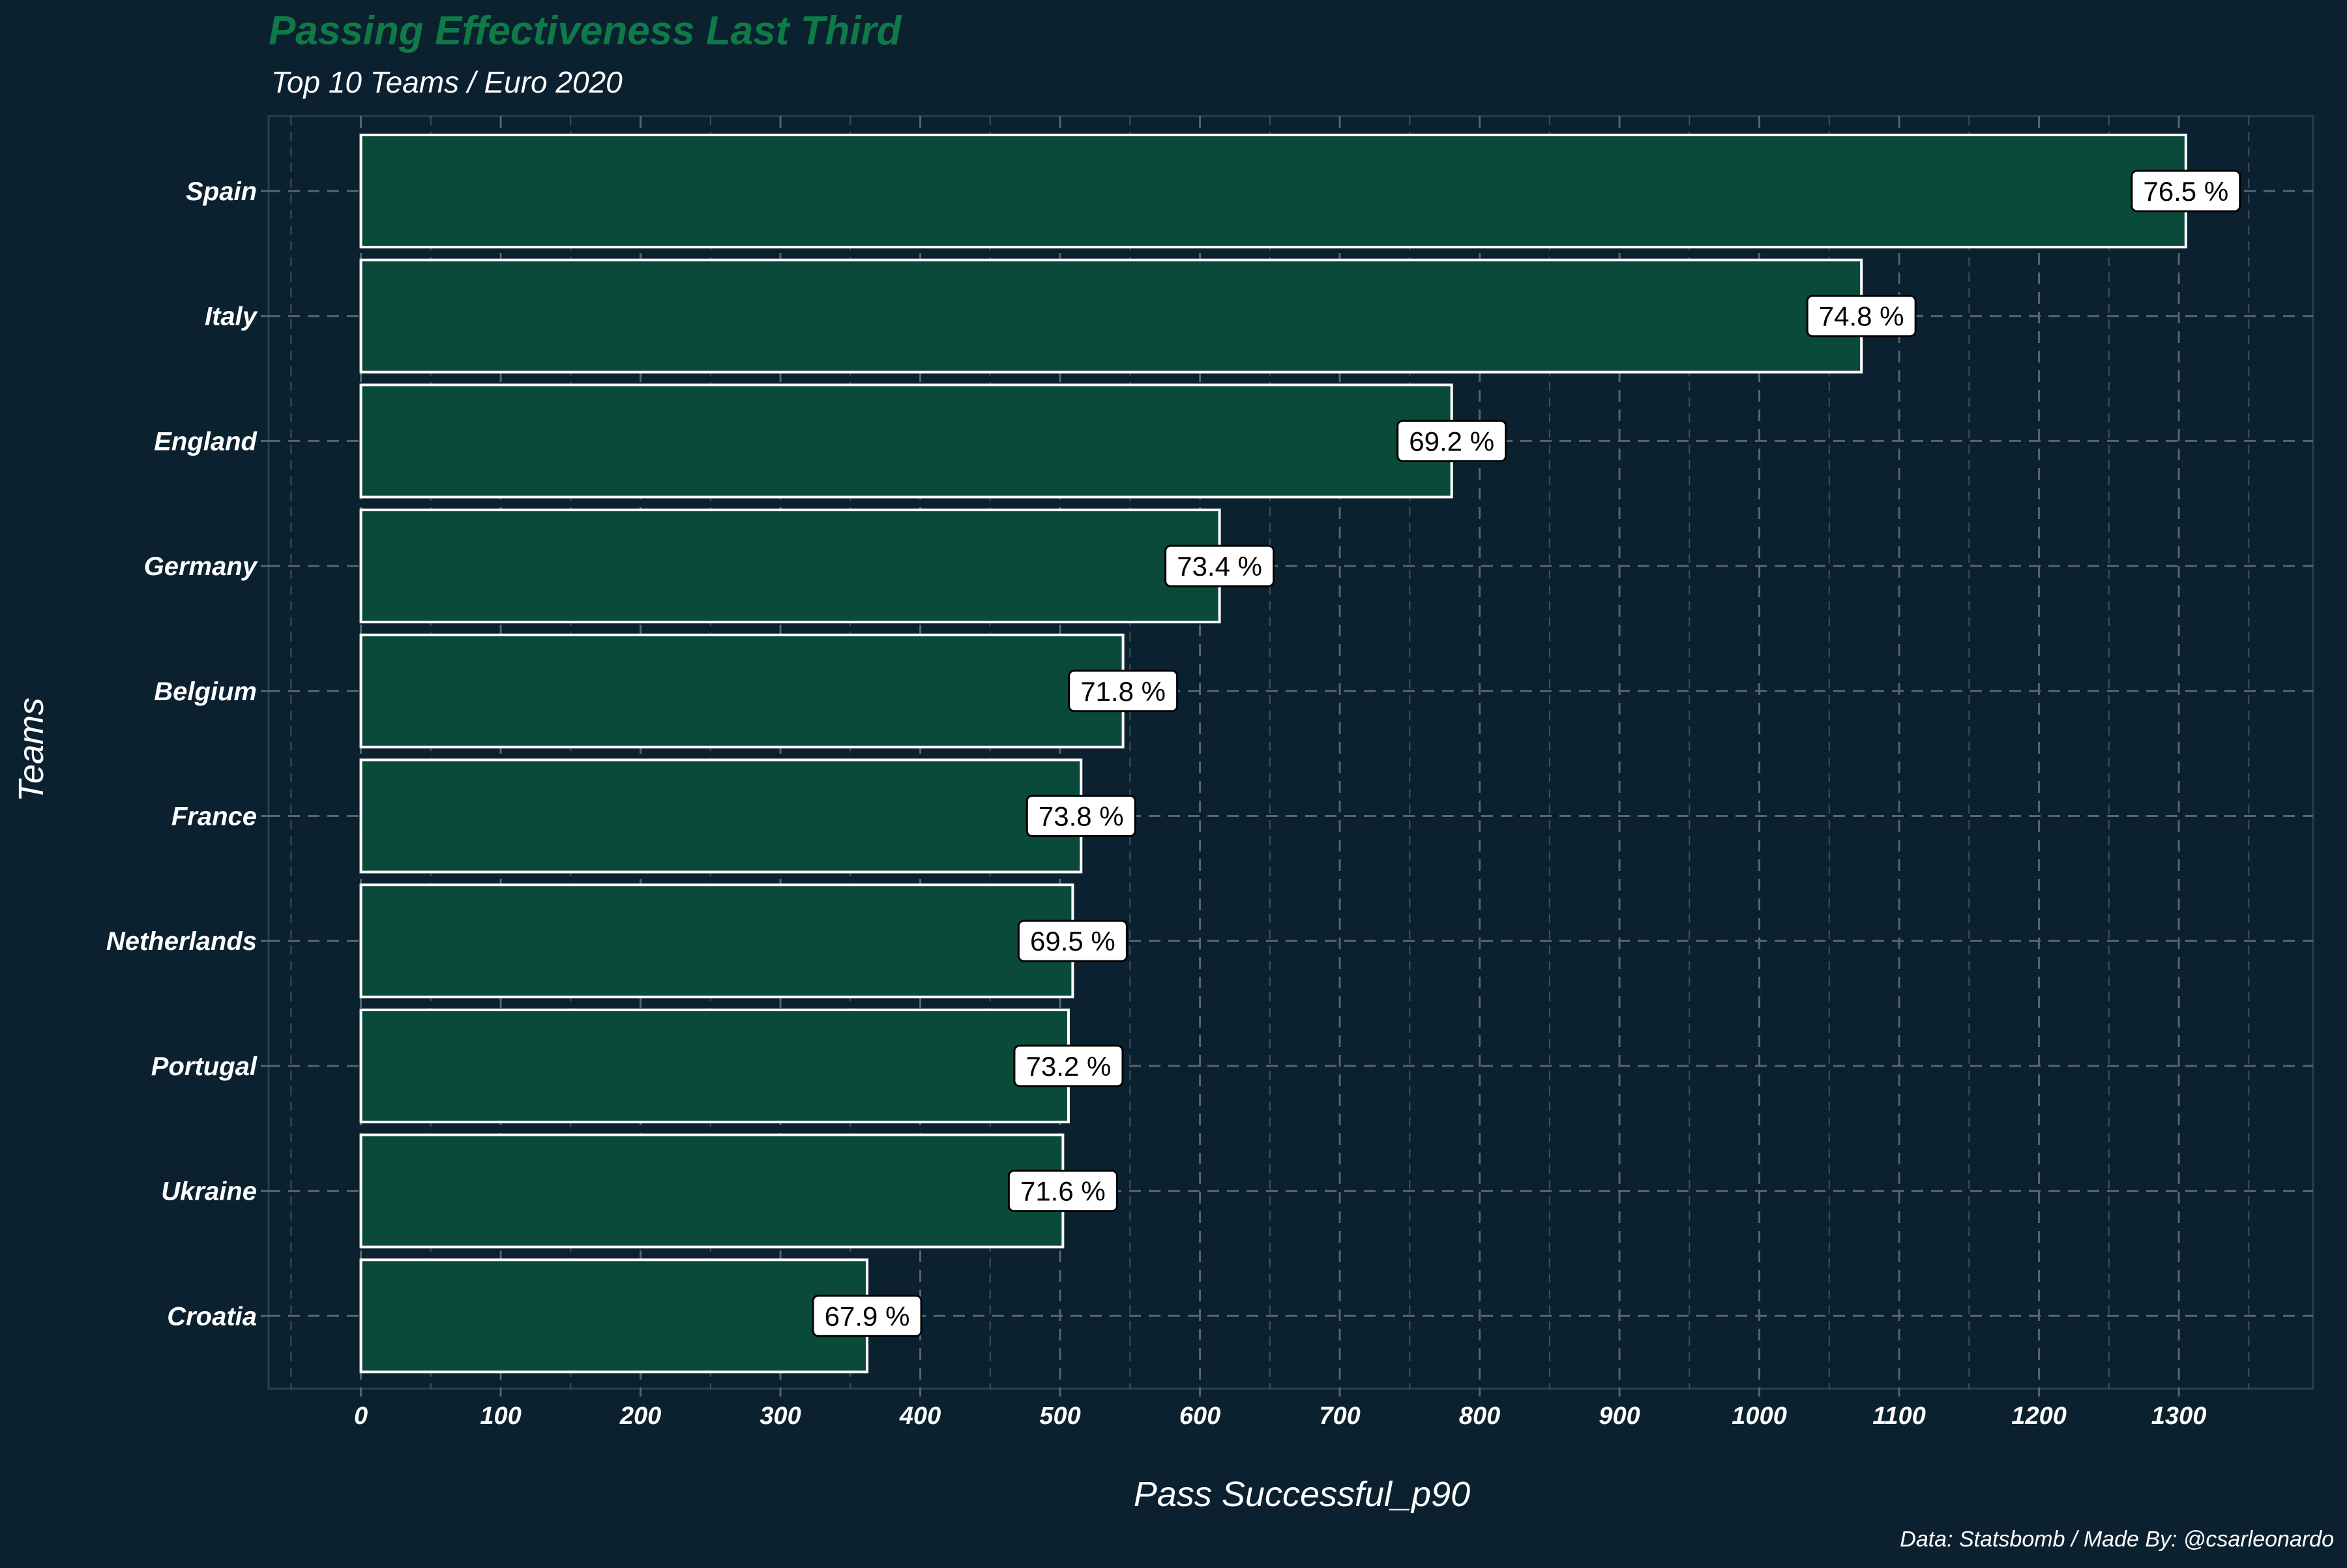 The height and width of the screenshot is (1568, 2347). I want to click on x-tick-label: 700, so click(1339, 1416).